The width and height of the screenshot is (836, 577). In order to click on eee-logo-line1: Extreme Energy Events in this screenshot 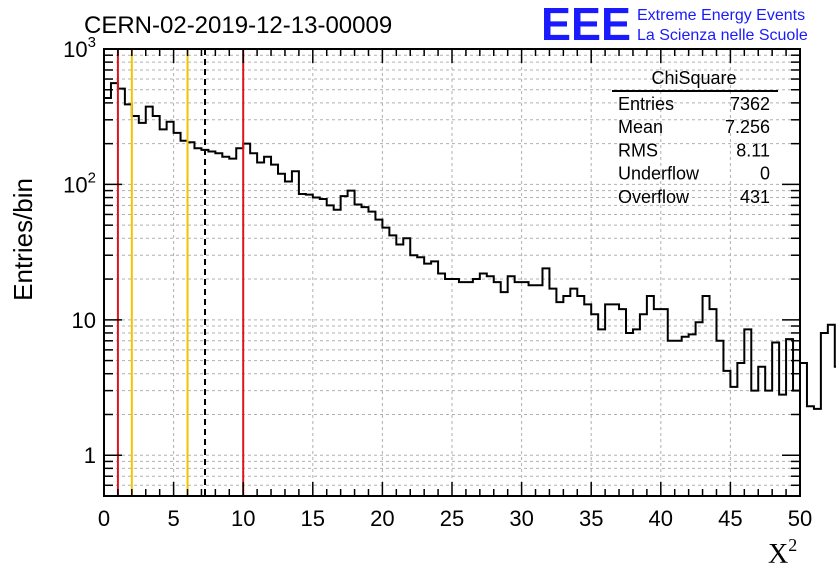, I will do `click(721, 15)`.